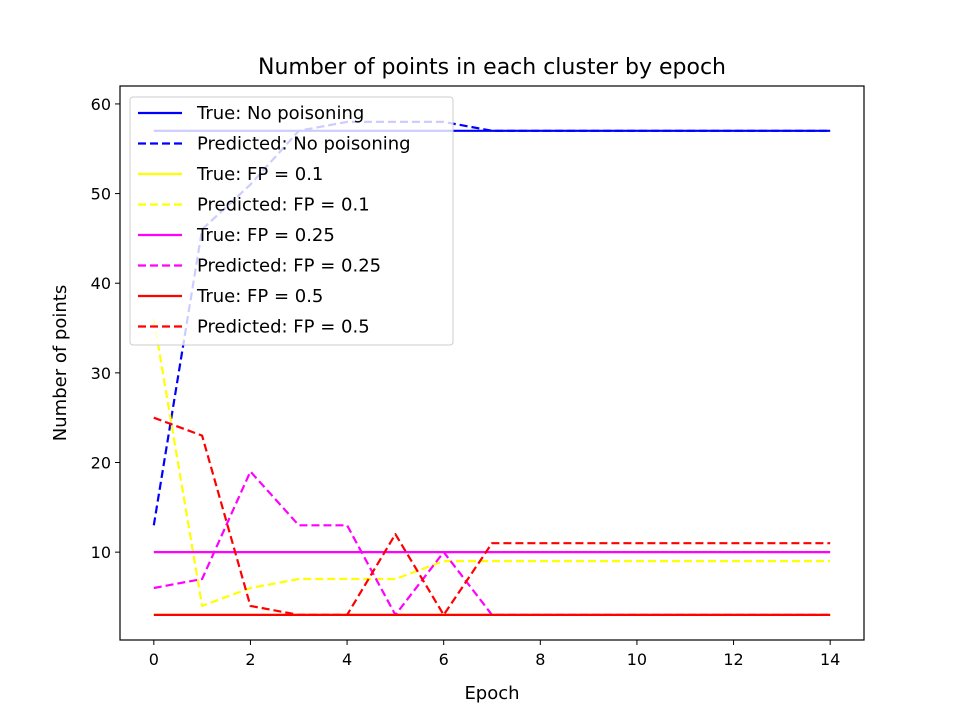 Image resolution: width=960 pixels, height=720 pixels. Describe the element at coordinates (250, 659) in the screenshot. I see `x-tick-label-1: 2` at that location.